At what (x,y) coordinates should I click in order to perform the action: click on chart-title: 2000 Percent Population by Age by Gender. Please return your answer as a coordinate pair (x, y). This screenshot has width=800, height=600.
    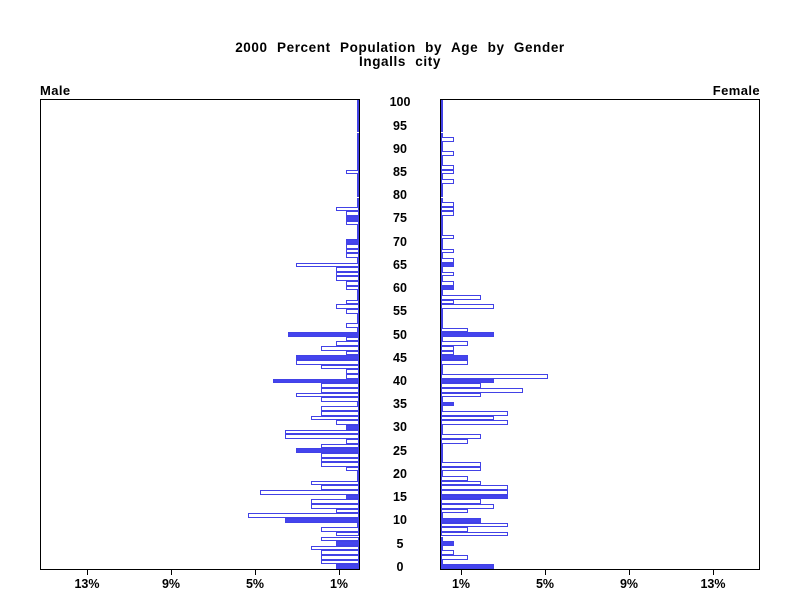
    Looking at the image, I should click on (400, 47).